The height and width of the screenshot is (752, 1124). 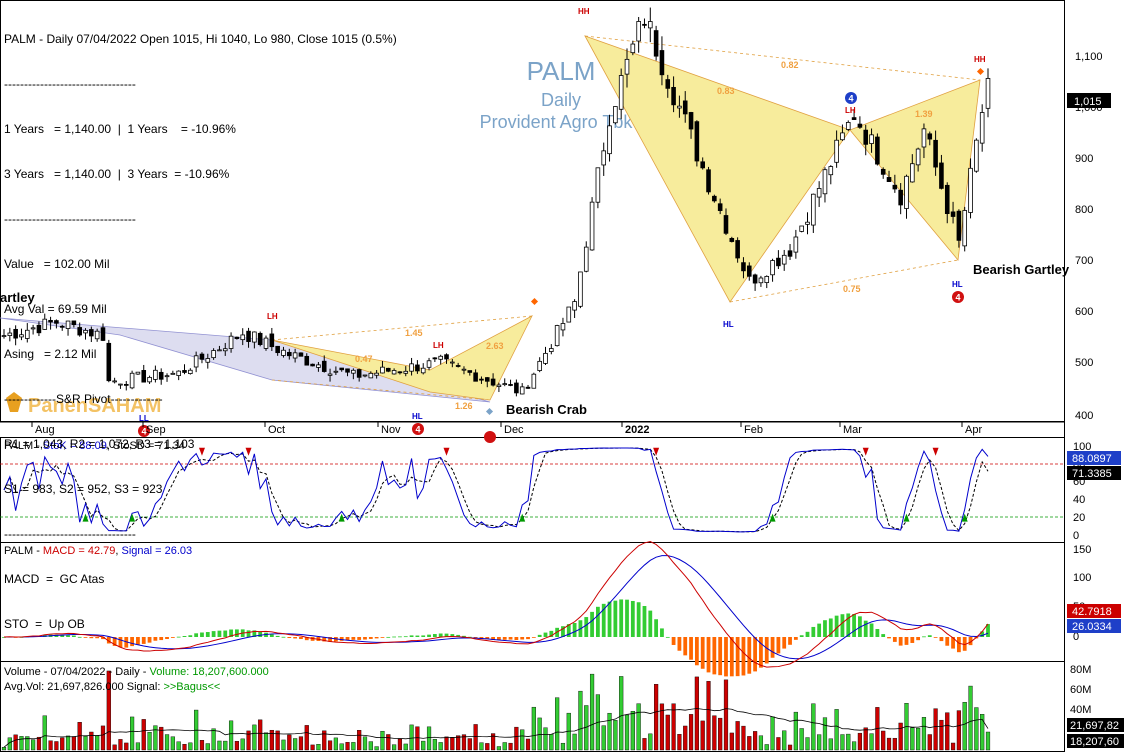 I want to click on price-tick: 600, so click(x=1084, y=312).